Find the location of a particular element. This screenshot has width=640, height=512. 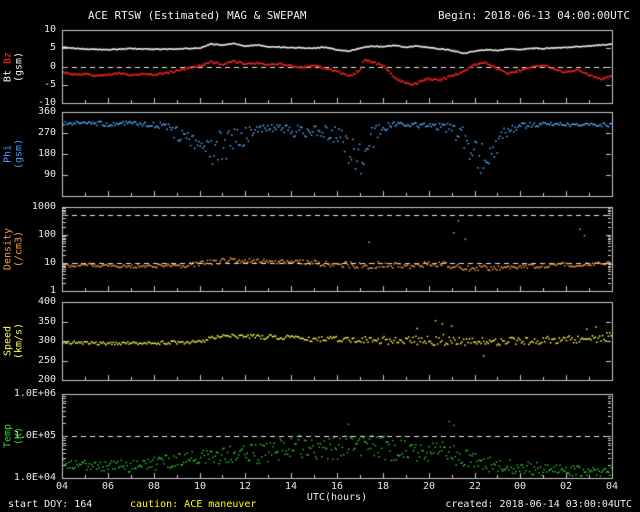

y-axis-label: Phi is located at coordinates (8, 154).